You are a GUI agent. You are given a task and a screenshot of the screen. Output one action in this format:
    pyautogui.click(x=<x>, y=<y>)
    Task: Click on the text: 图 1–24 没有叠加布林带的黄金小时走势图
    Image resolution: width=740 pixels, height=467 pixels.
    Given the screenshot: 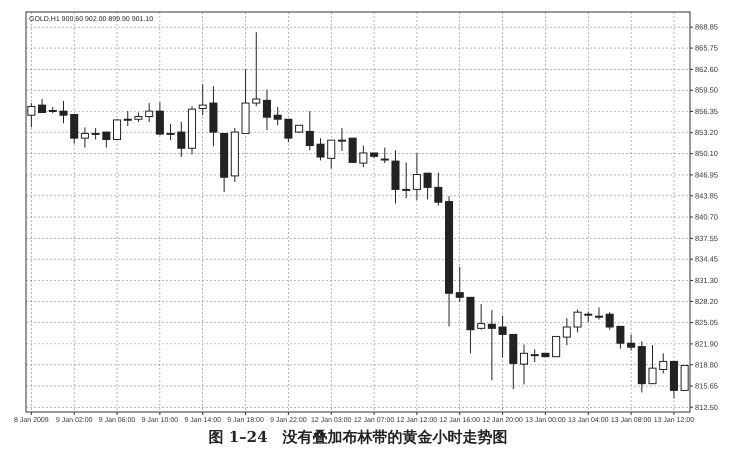 What is the action you would take?
    pyautogui.click(x=358, y=437)
    